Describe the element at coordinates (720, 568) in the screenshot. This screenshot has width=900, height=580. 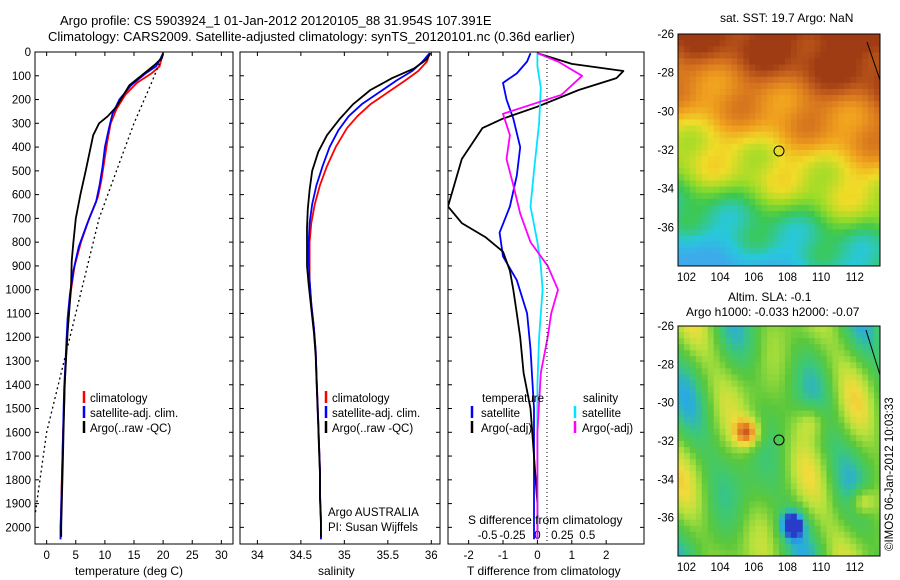
I see `sla-map-xtick-label: 104` at that location.